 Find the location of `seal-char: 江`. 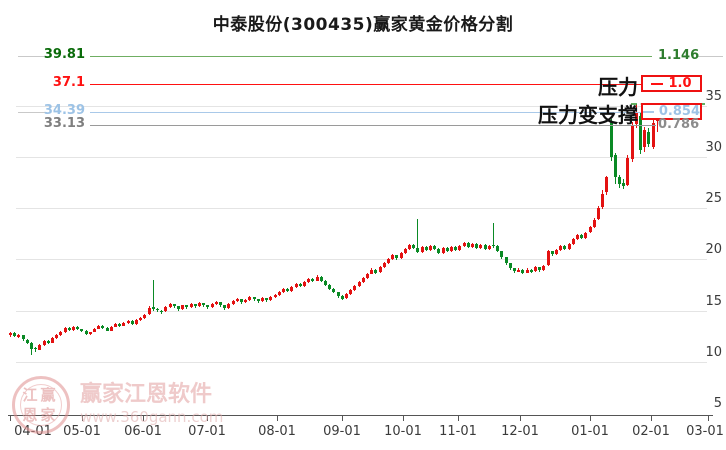

seal-char: 江 is located at coordinates (30, 395).